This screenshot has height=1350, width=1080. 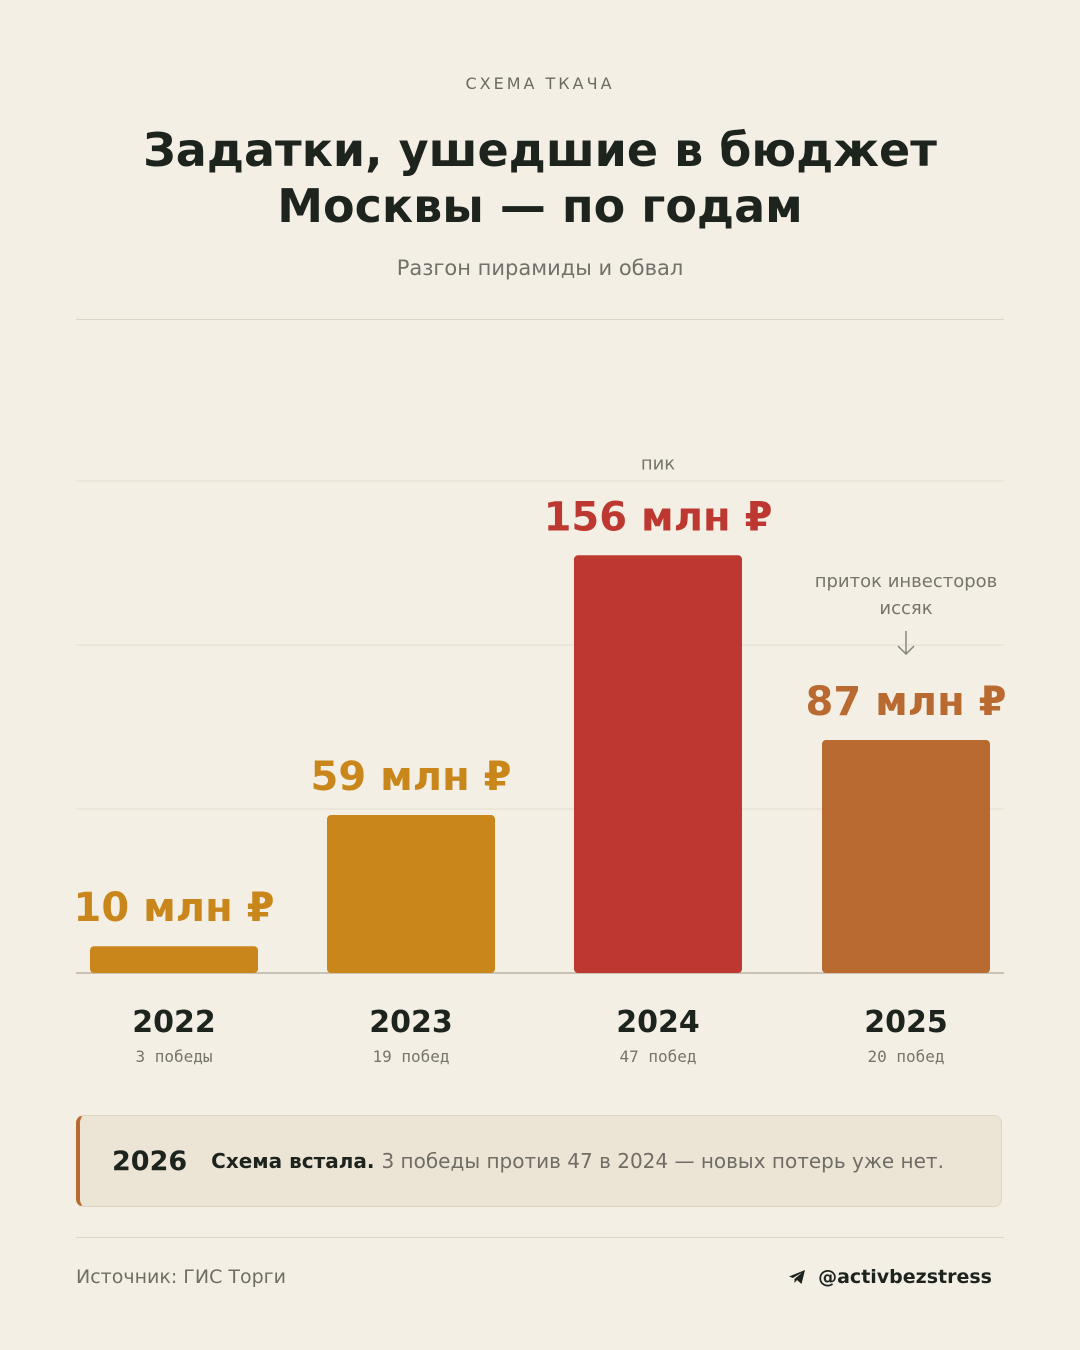 I want to click on bottom-divider, so click(x=540, y=1237).